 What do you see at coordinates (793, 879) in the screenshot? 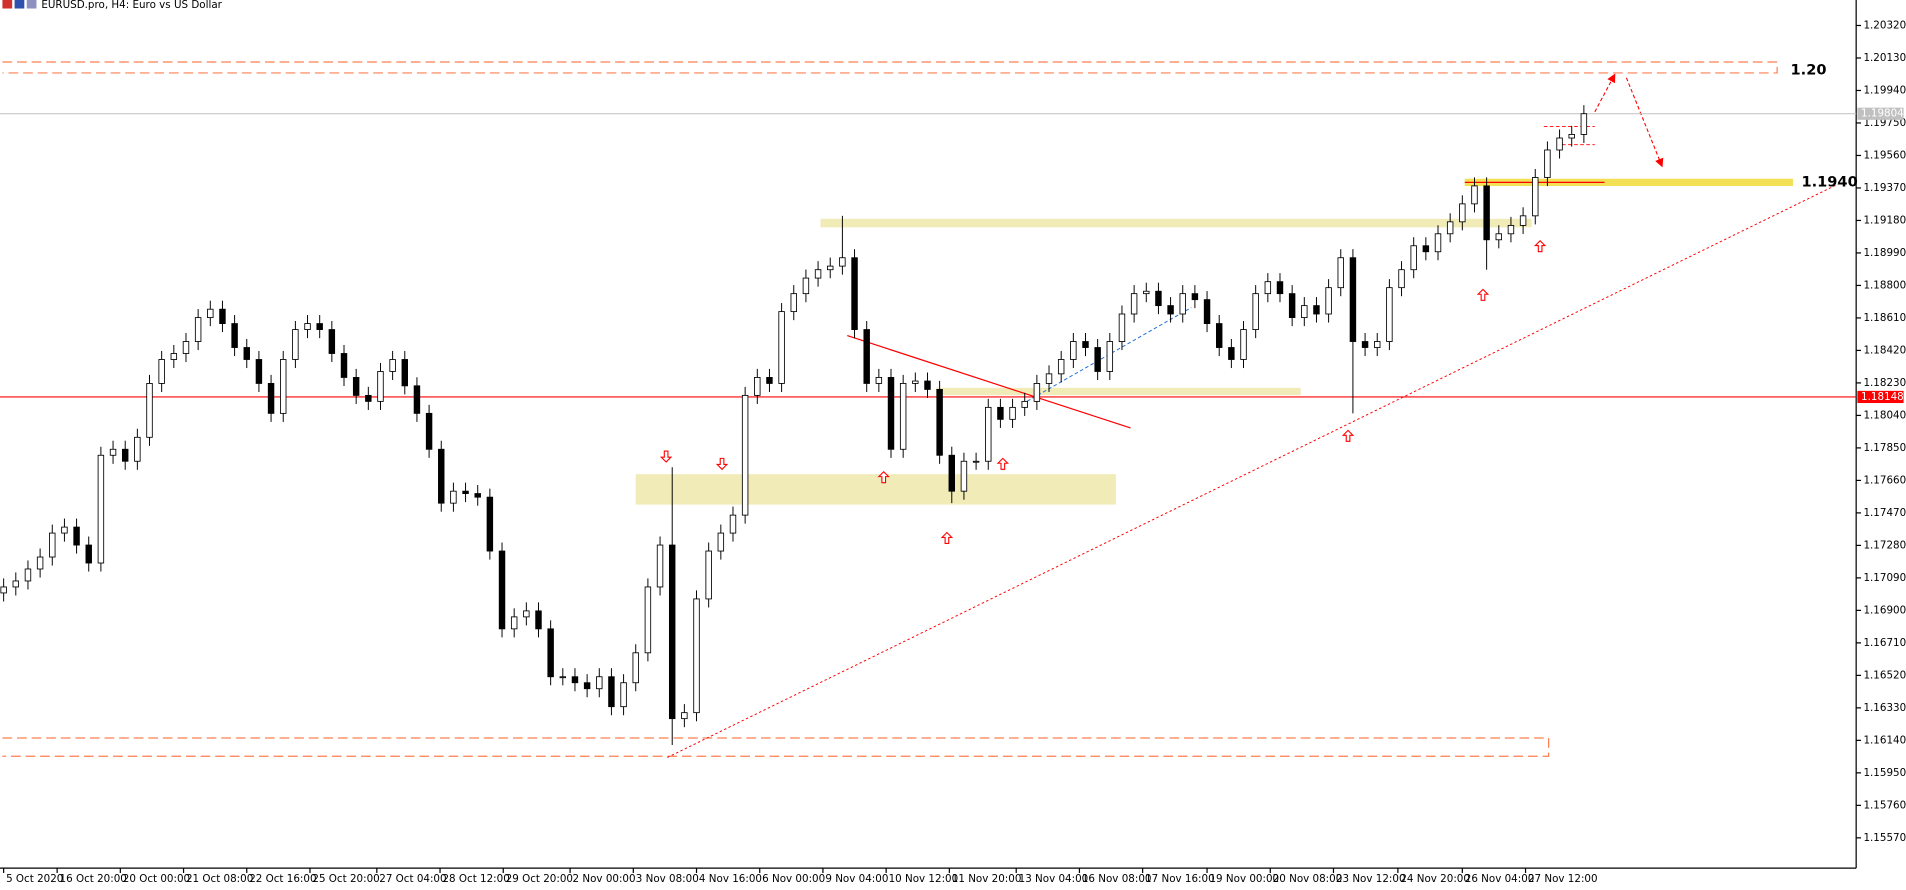
I see `x-tick-label: 6 Nov 00:00` at bounding box center [793, 879].